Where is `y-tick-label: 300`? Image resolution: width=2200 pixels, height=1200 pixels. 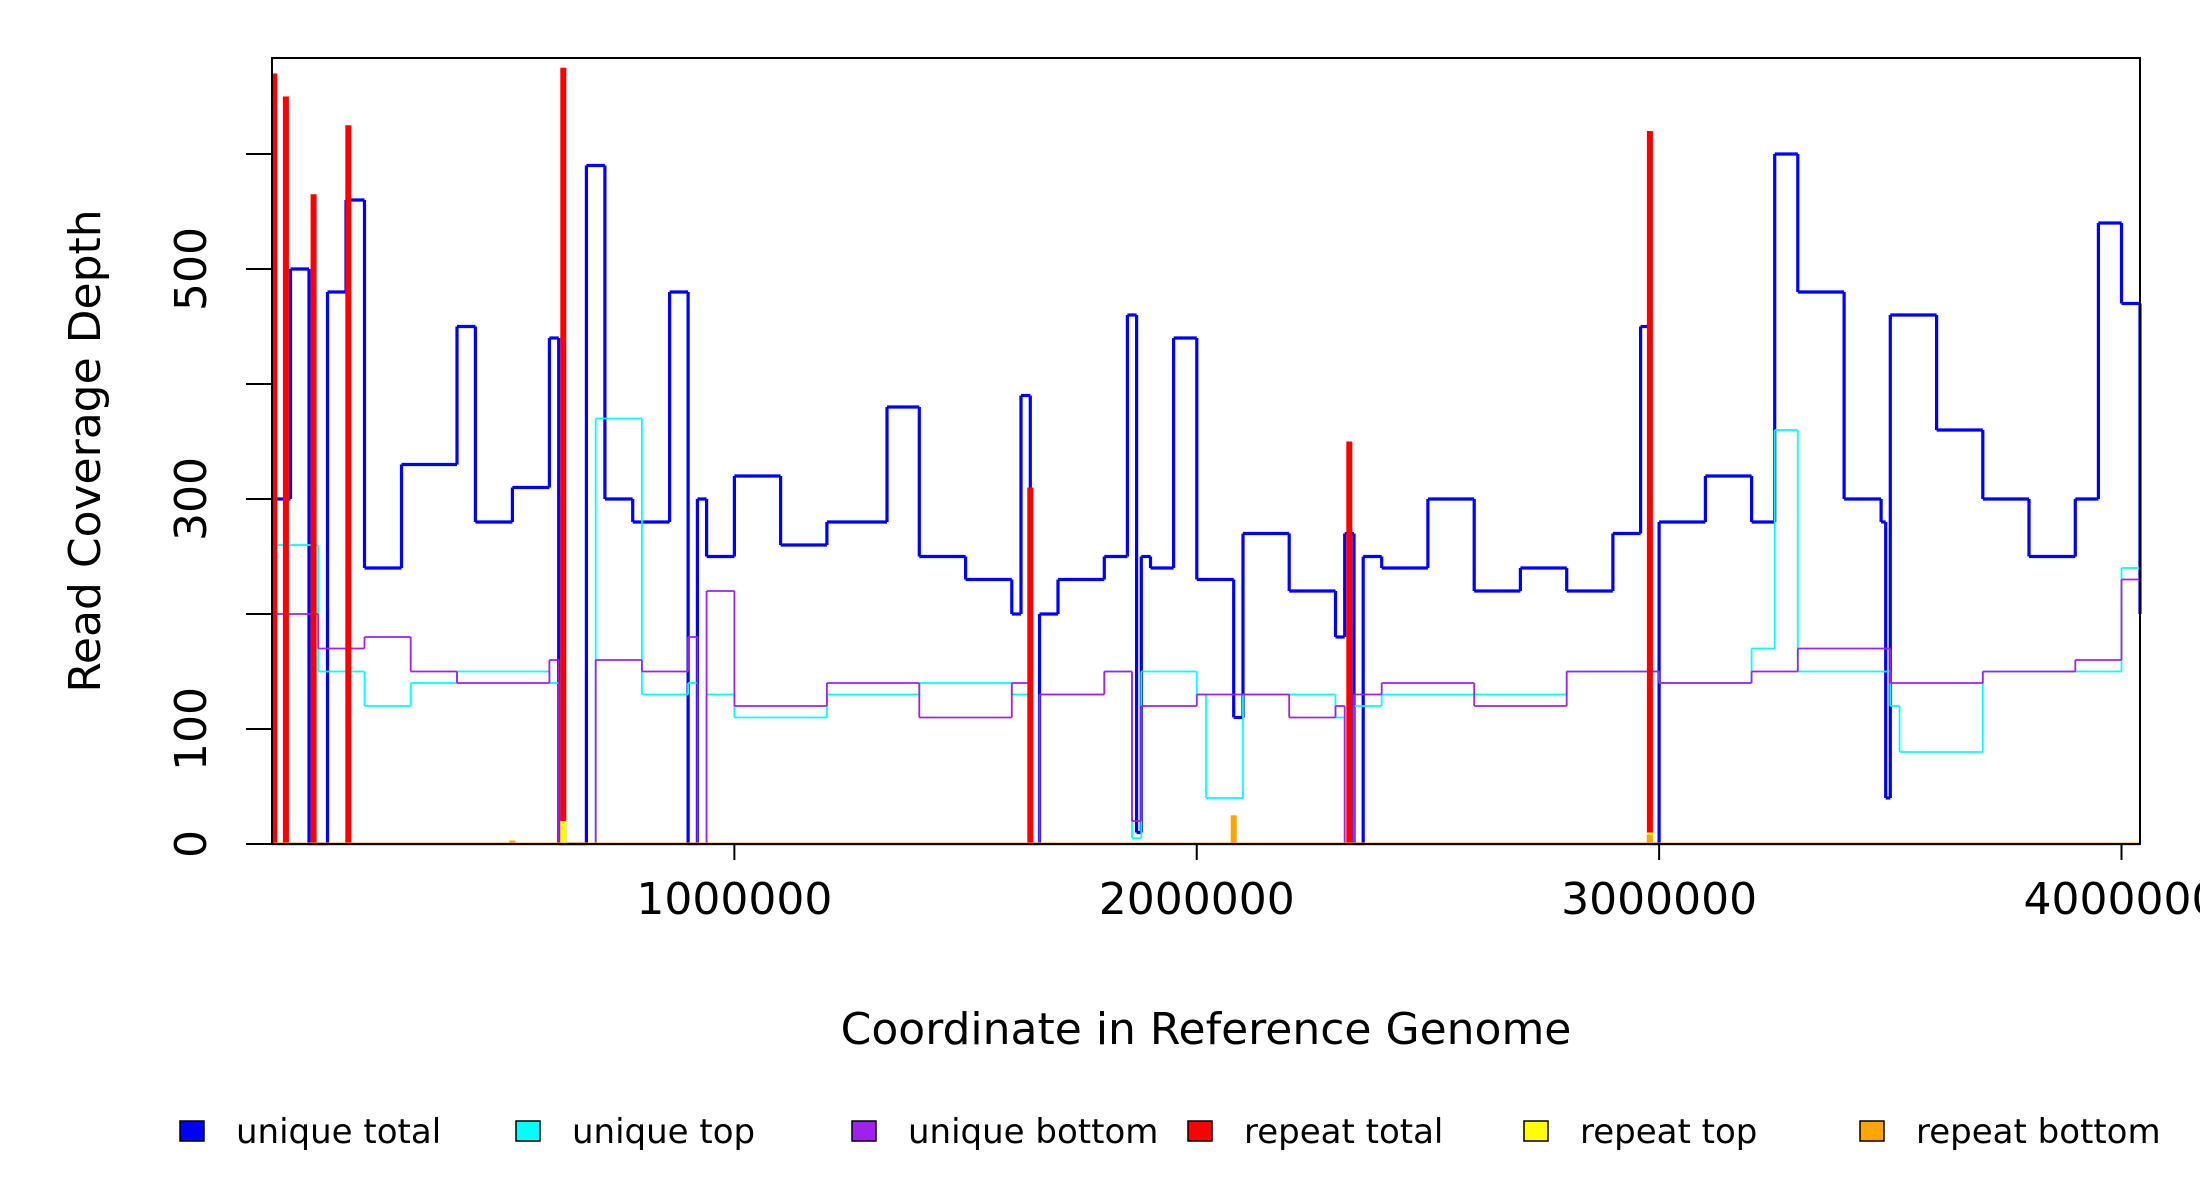
y-tick-label: 300 is located at coordinates (191, 499).